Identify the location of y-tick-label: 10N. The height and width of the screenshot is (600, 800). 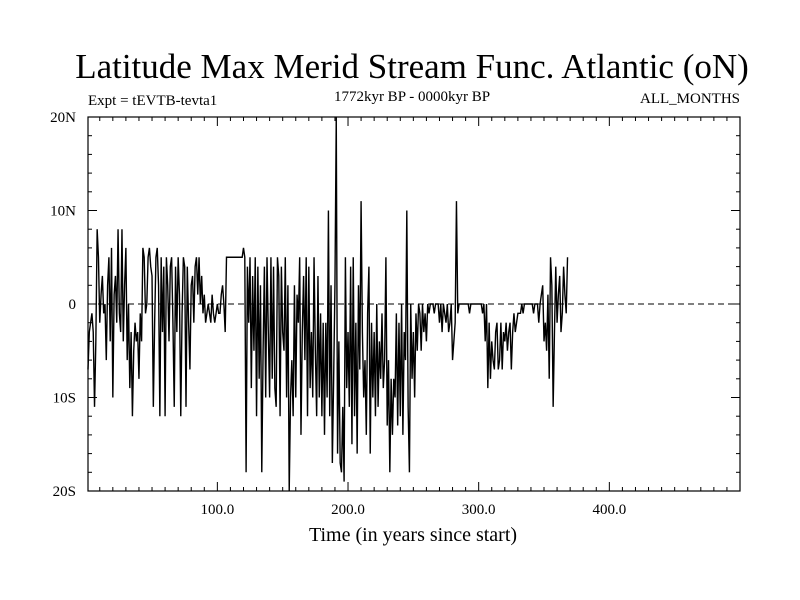
(63, 212).